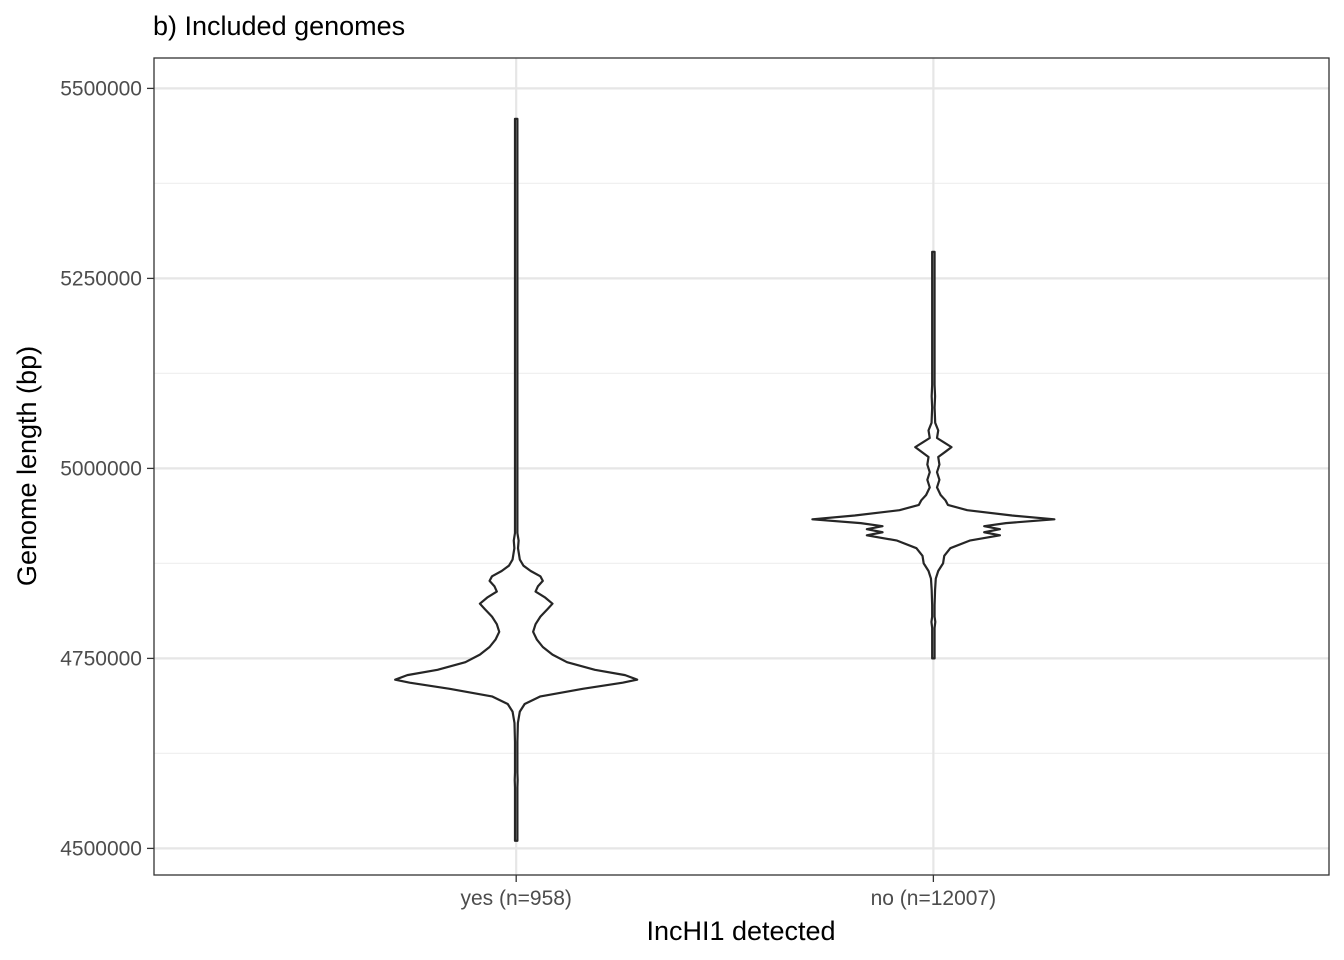 This screenshot has width=1344, height=960. I want to click on y-axis: 4500000 4750000 5000000 5250000 5500000, so click(107, 468).